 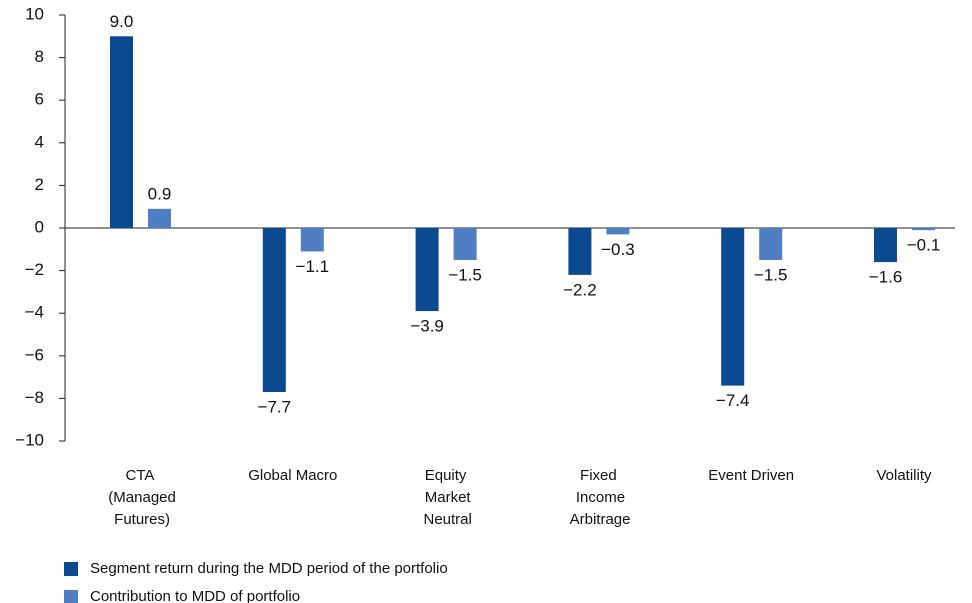 I want to click on value-label: −7.4, so click(x=733, y=400).